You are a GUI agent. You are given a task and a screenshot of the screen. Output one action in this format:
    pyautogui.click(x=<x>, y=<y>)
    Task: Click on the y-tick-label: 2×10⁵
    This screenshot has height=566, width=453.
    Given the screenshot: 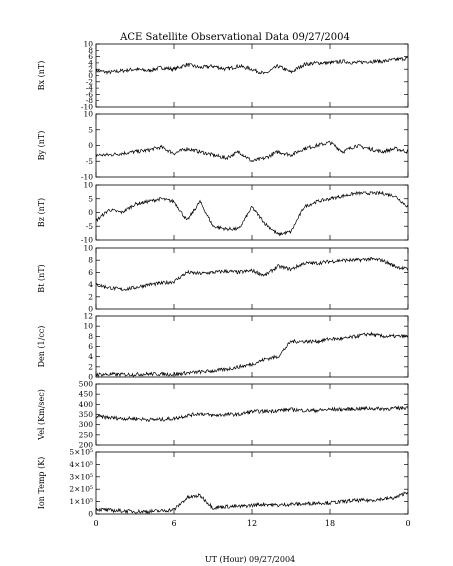 What is the action you would take?
    pyautogui.click(x=81, y=489)
    